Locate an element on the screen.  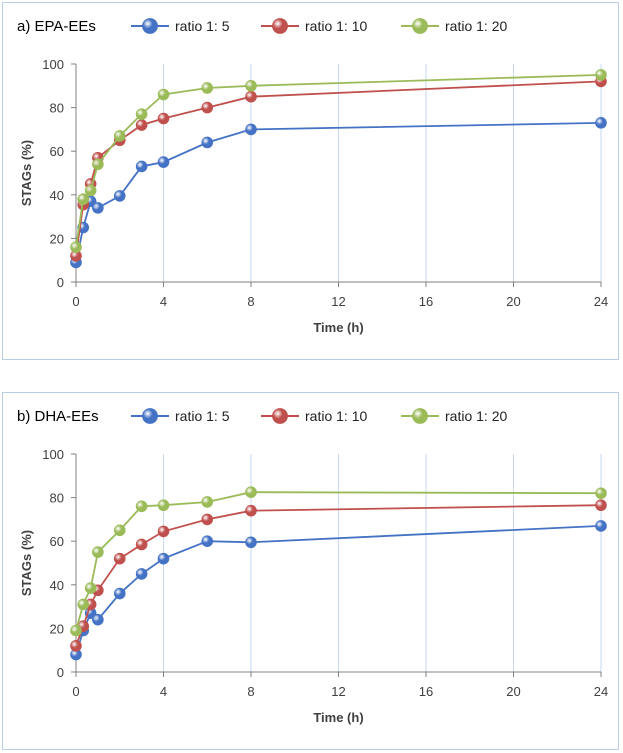
chart-title: a) EPA-EEs is located at coordinates (56, 26).